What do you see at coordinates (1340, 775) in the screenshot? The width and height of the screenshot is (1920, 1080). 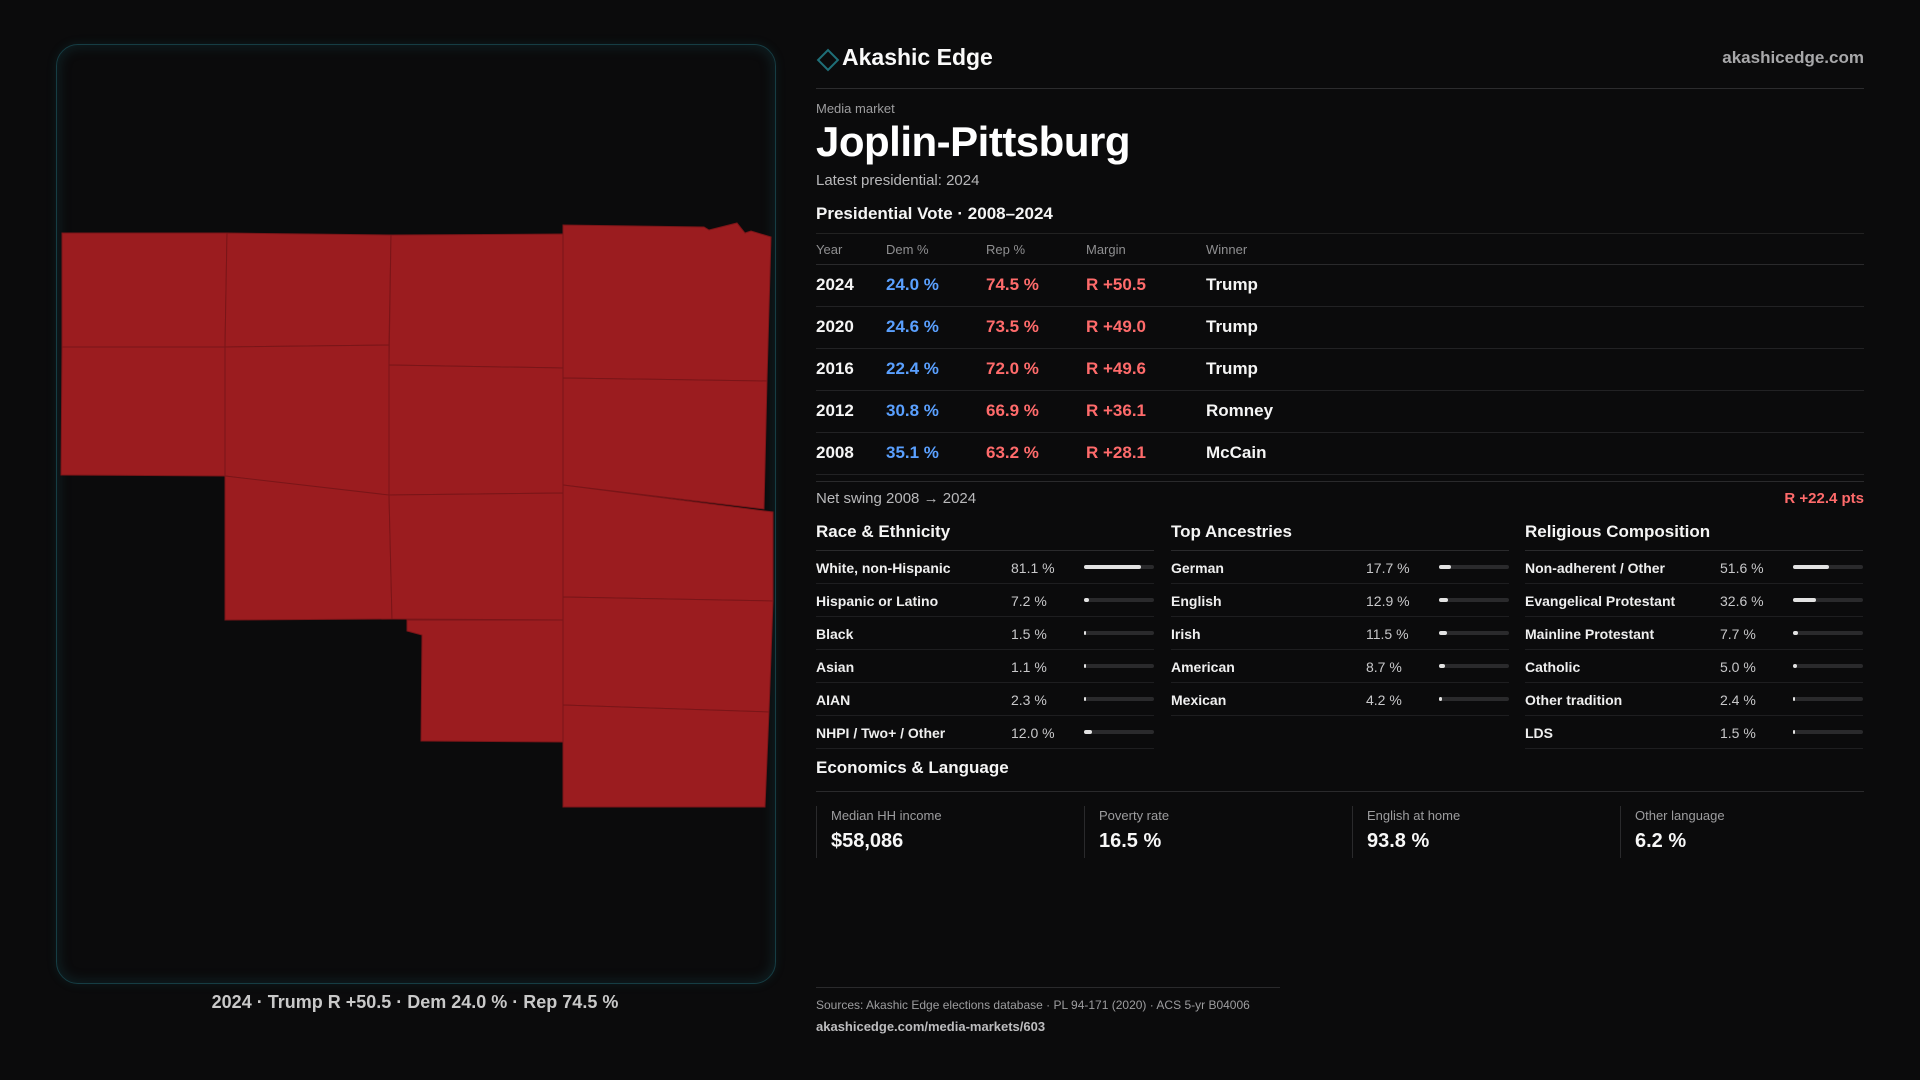 I see `economics-heading: Economics & Language` at bounding box center [1340, 775].